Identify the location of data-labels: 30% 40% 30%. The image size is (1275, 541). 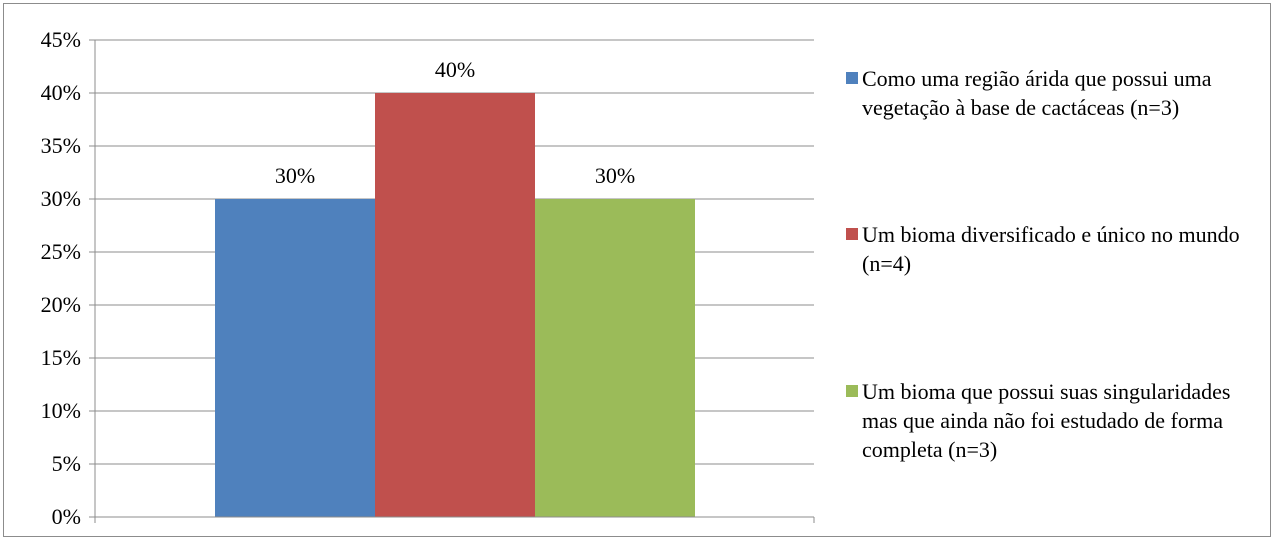
(455, 122).